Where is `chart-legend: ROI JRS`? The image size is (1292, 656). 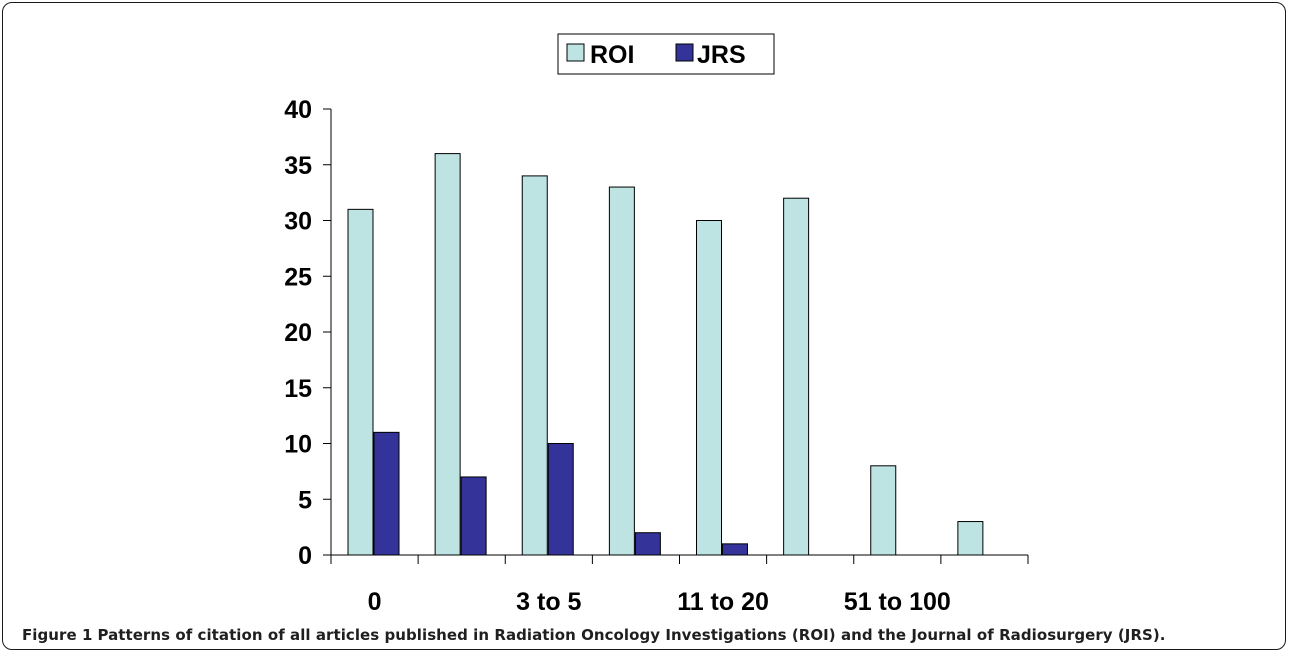 chart-legend: ROI JRS is located at coordinates (666, 54).